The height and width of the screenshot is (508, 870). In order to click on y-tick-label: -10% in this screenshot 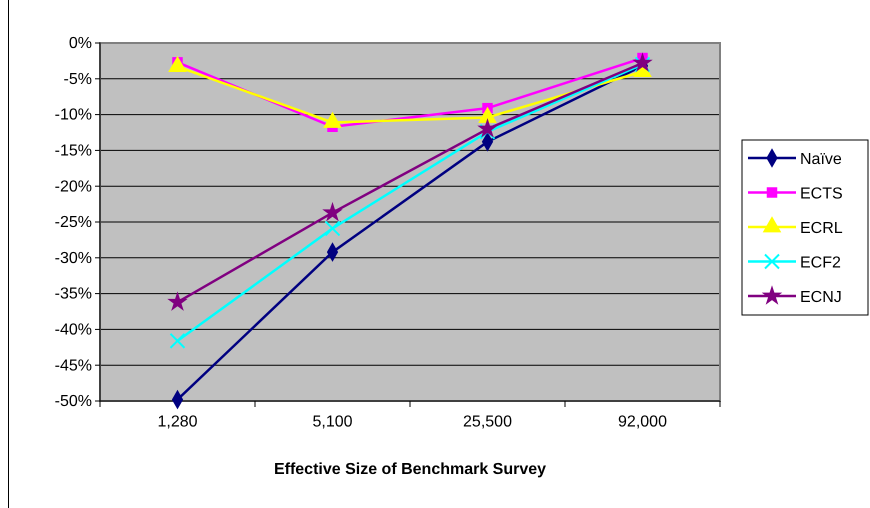, I will do `click(73, 115)`.